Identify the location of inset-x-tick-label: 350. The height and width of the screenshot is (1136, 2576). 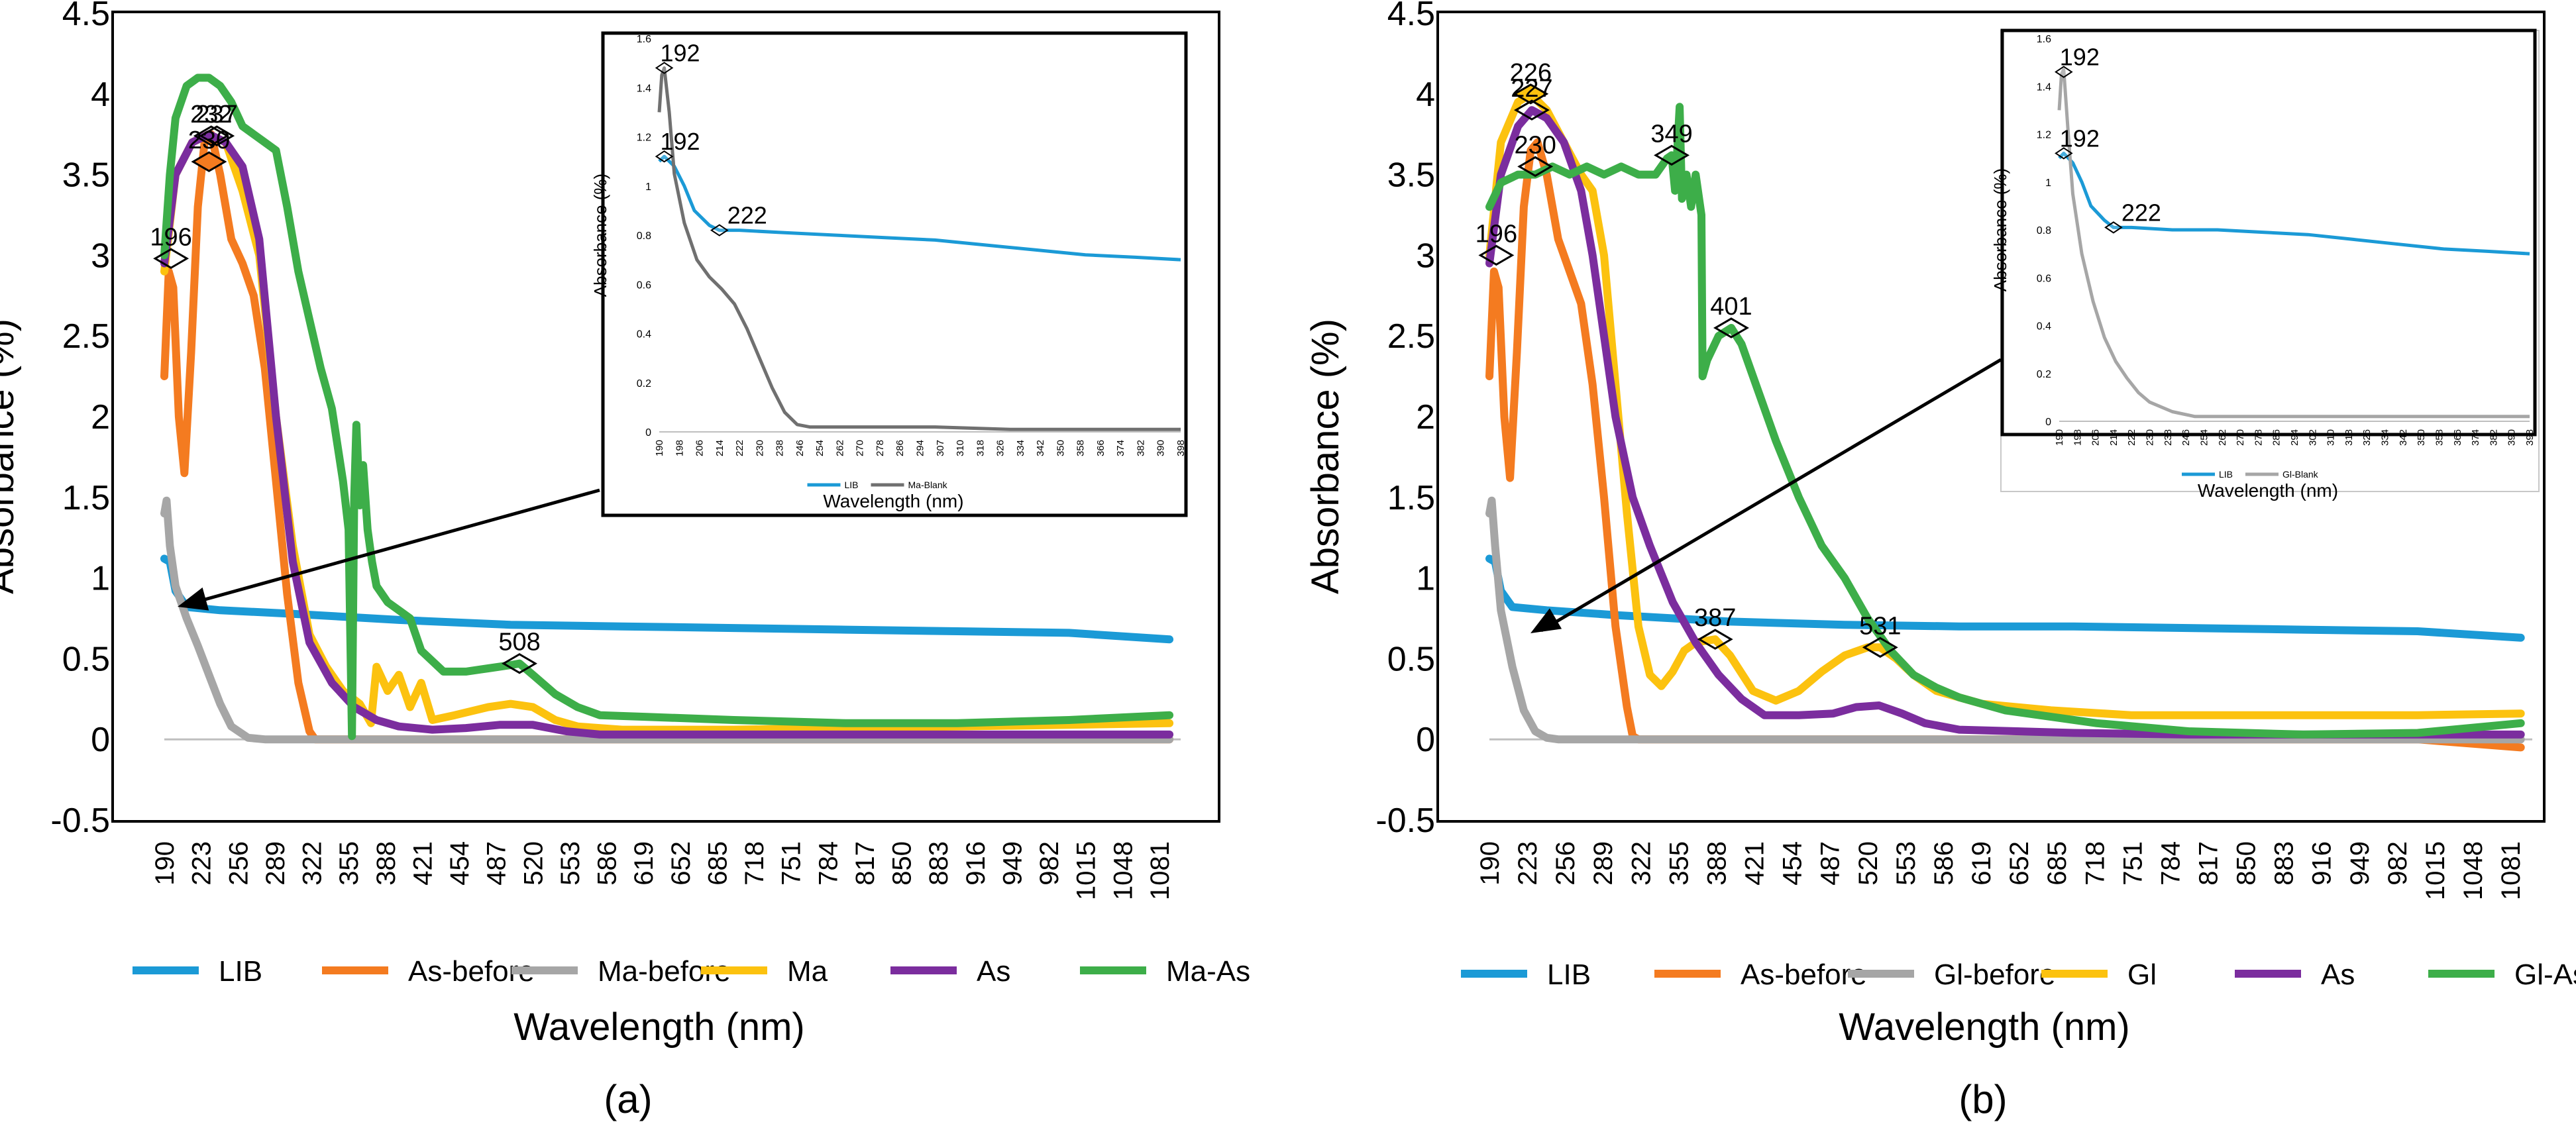
(1060, 448).